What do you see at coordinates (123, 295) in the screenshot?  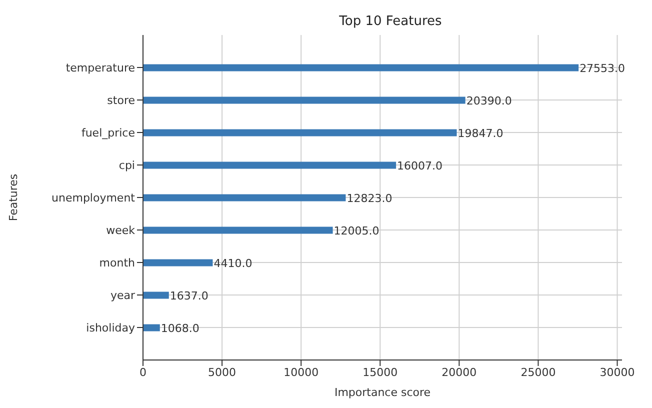 I see `y-tick-label: year` at bounding box center [123, 295].